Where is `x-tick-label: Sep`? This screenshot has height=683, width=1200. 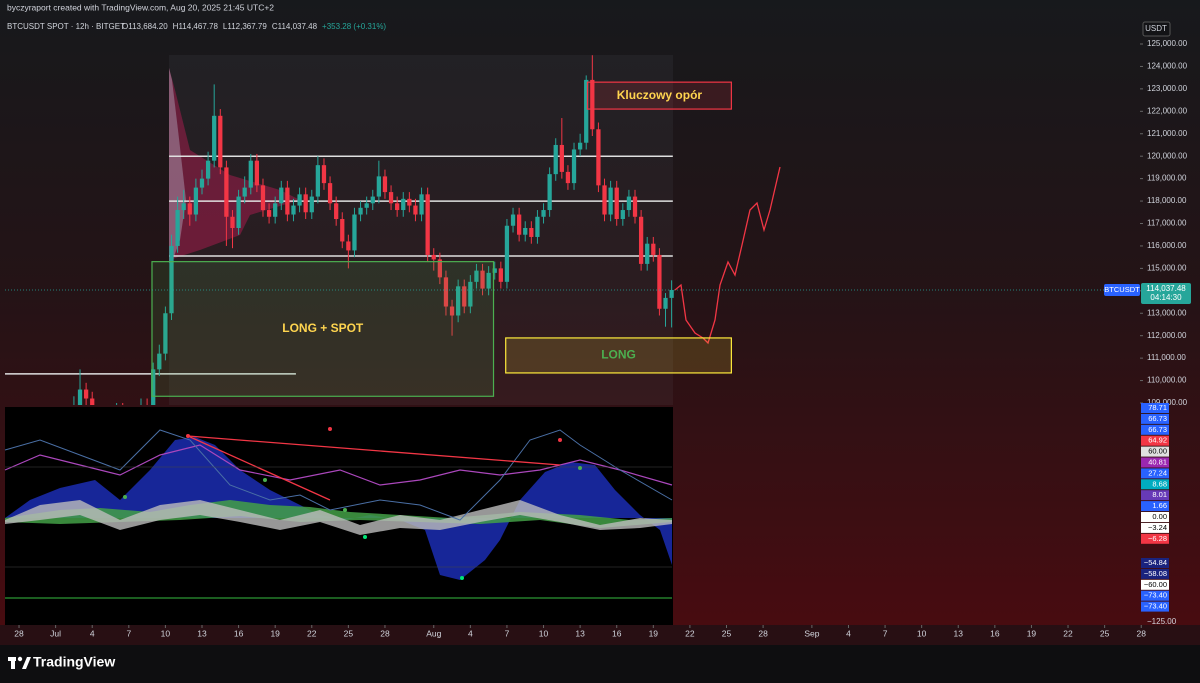
x-tick-label: Sep is located at coordinates (811, 633).